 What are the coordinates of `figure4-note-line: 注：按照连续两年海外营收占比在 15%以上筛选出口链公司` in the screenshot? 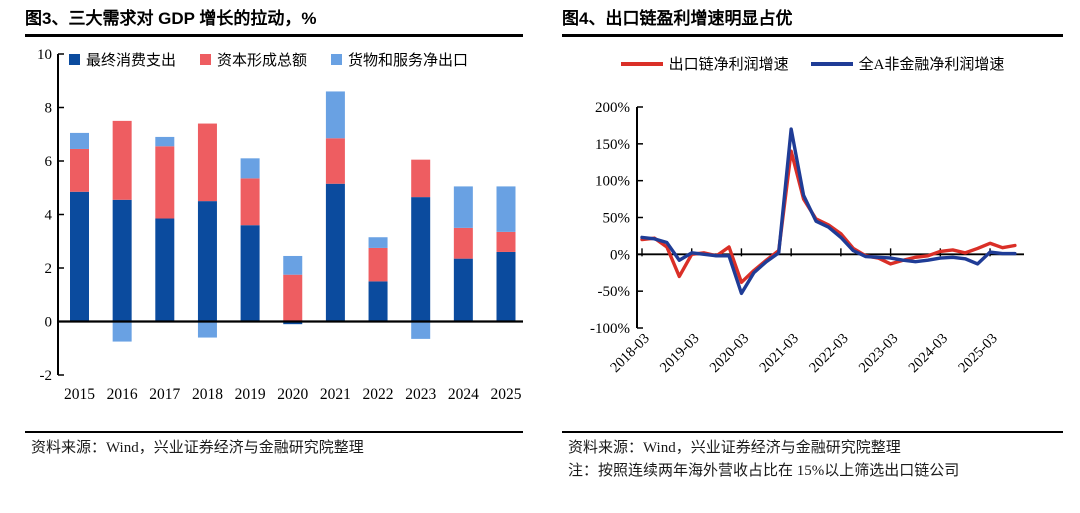 It's located at (764, 471).